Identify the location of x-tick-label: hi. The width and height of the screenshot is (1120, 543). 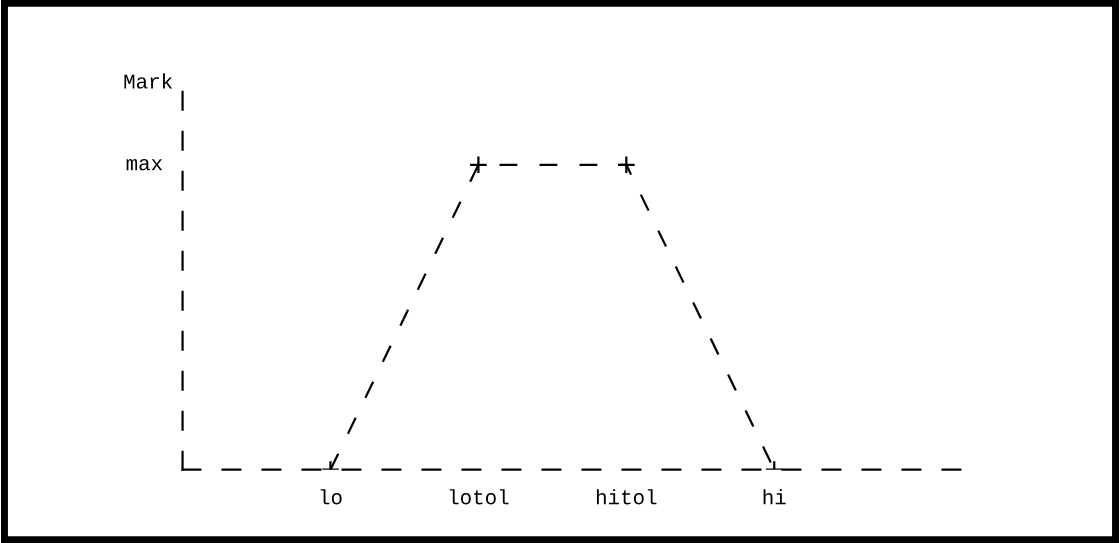
(774, 497).